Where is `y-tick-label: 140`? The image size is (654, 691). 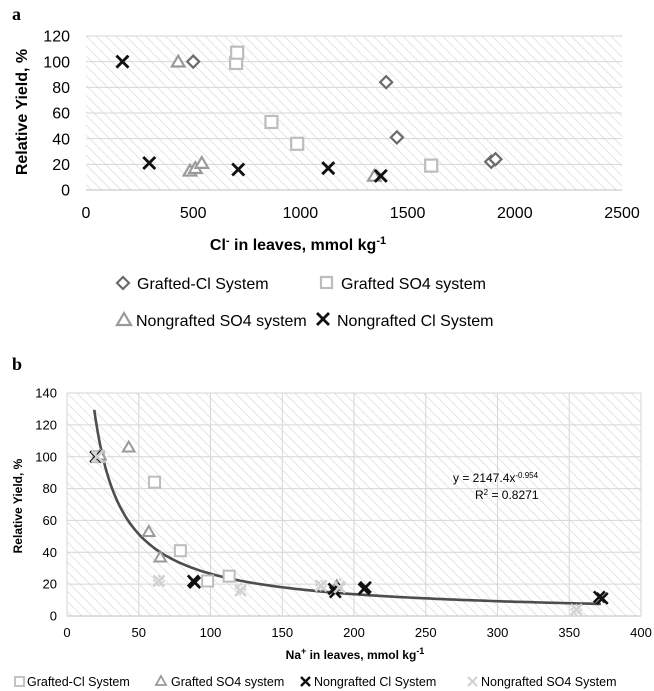
y-tick-label: 140 is located at coordinates (46, 393).